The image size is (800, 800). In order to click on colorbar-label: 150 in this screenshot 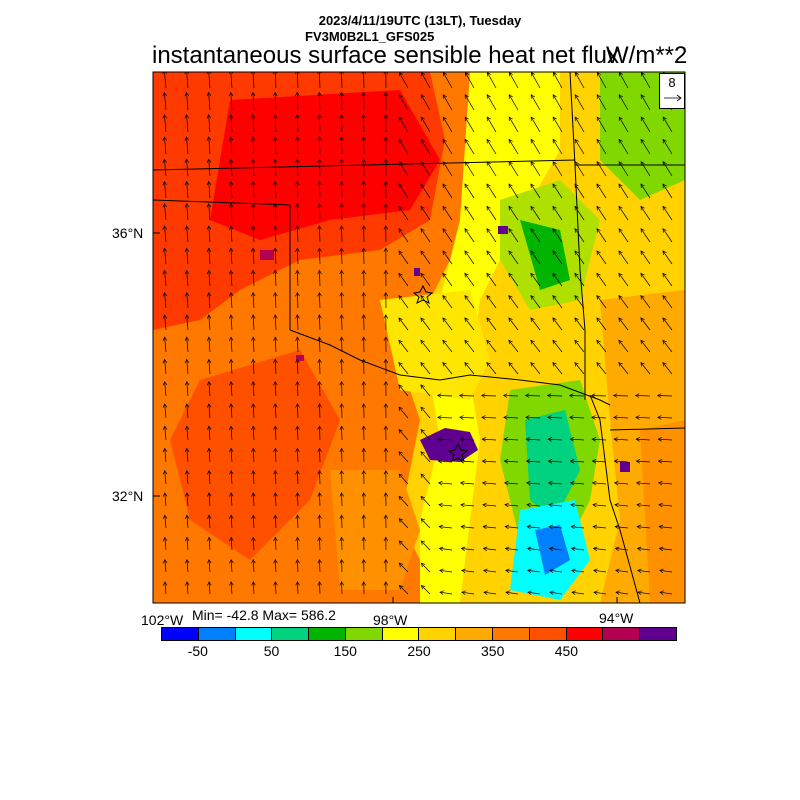, I will do `click(345, 651)`.